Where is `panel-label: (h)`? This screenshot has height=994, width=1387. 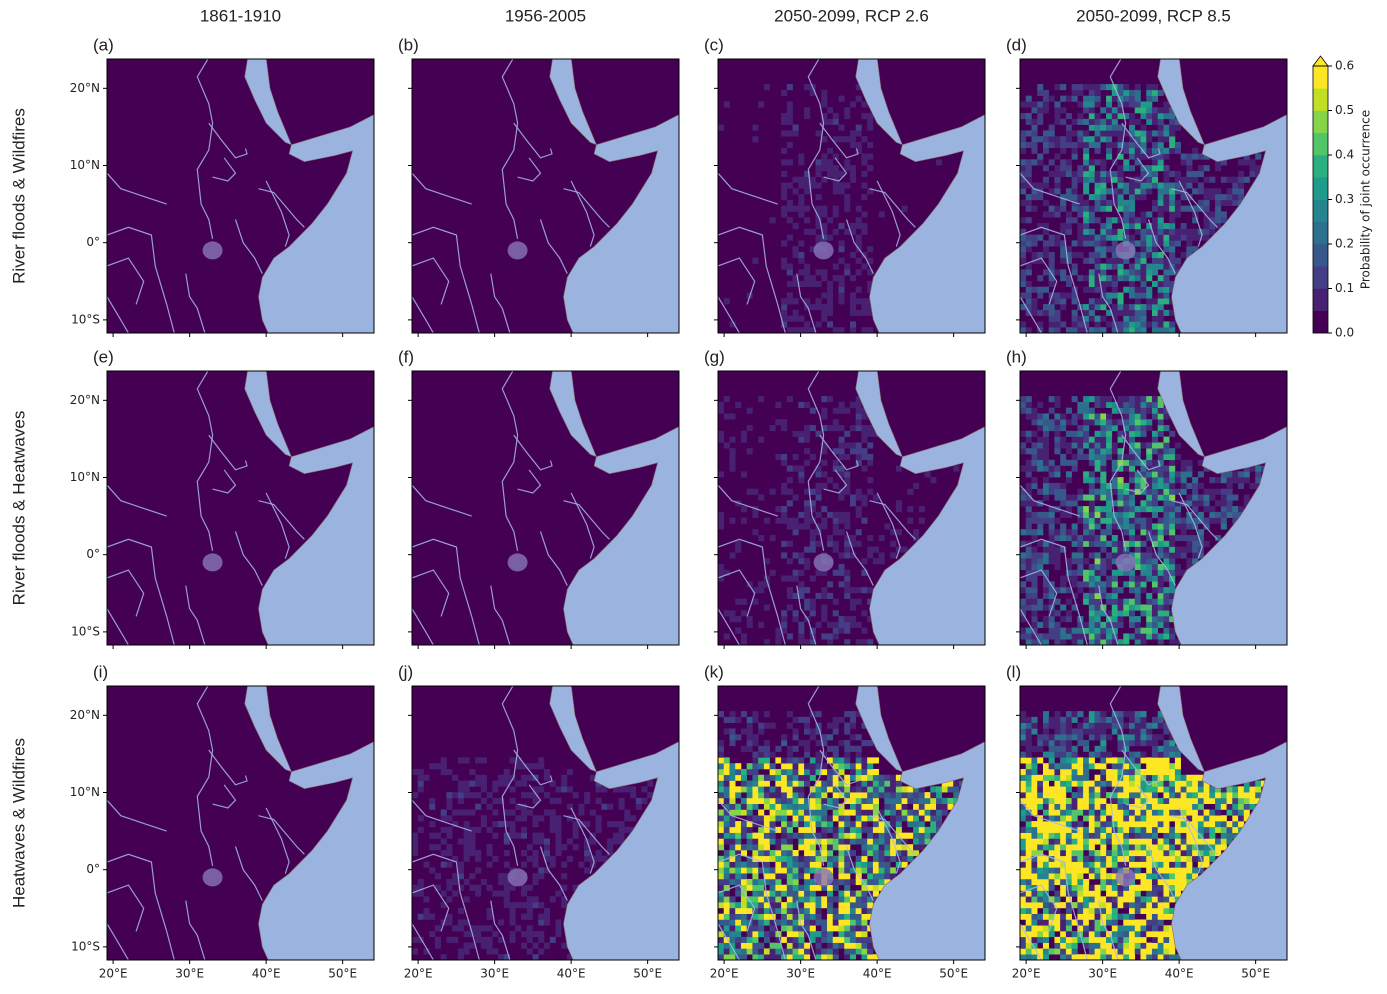 panel-label: (h) is located at coordinates (1016, 356).